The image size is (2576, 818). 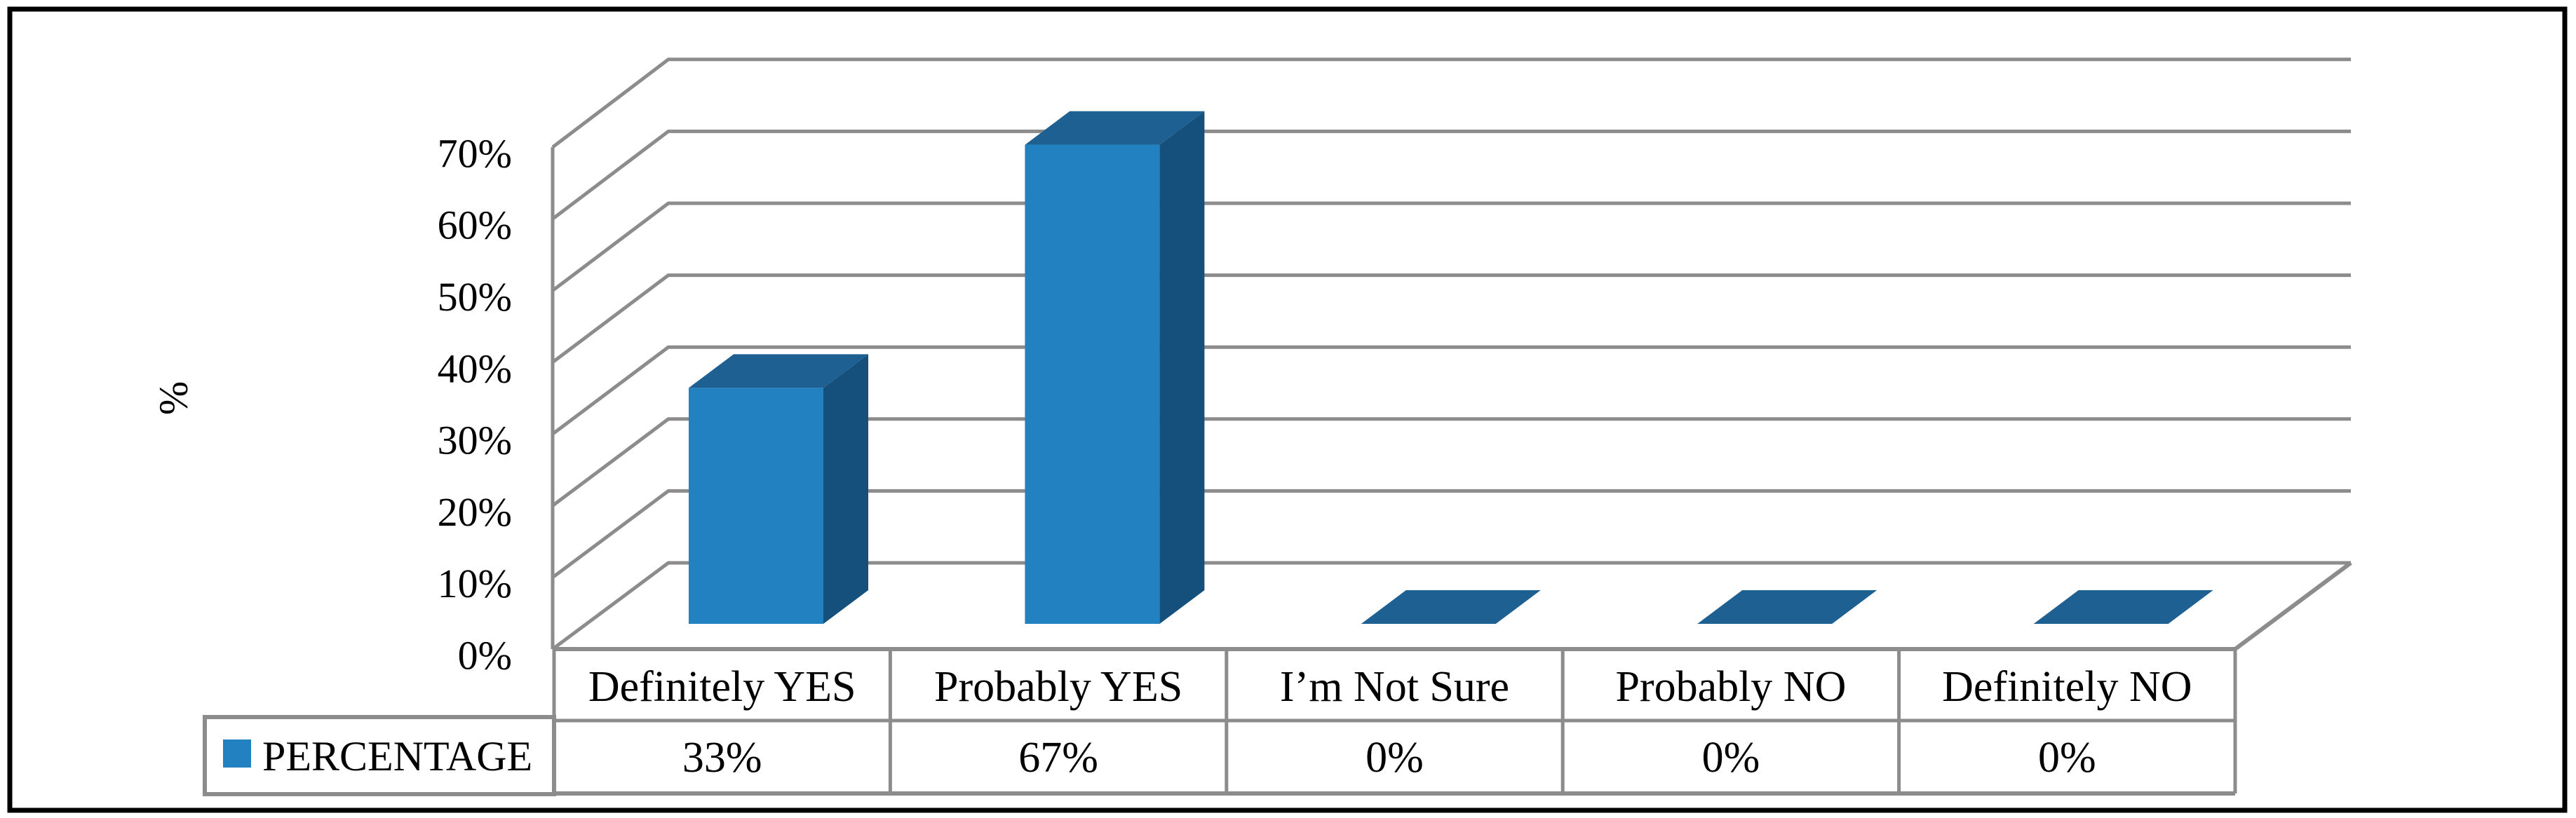 I want to click on ytick-label: 0%, so click(x=485, y=656).